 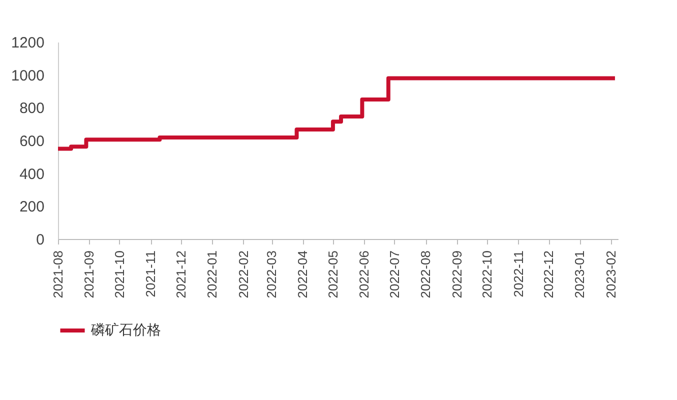 I want to click on x-tick-label: 2022-08, so click(x=426, y=274).